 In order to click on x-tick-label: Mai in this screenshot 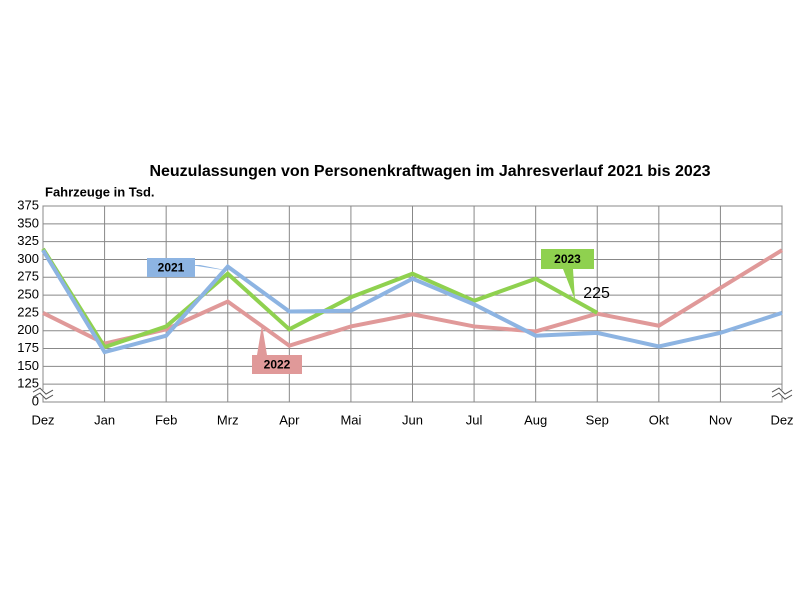, I will do `click(350, 419)`.